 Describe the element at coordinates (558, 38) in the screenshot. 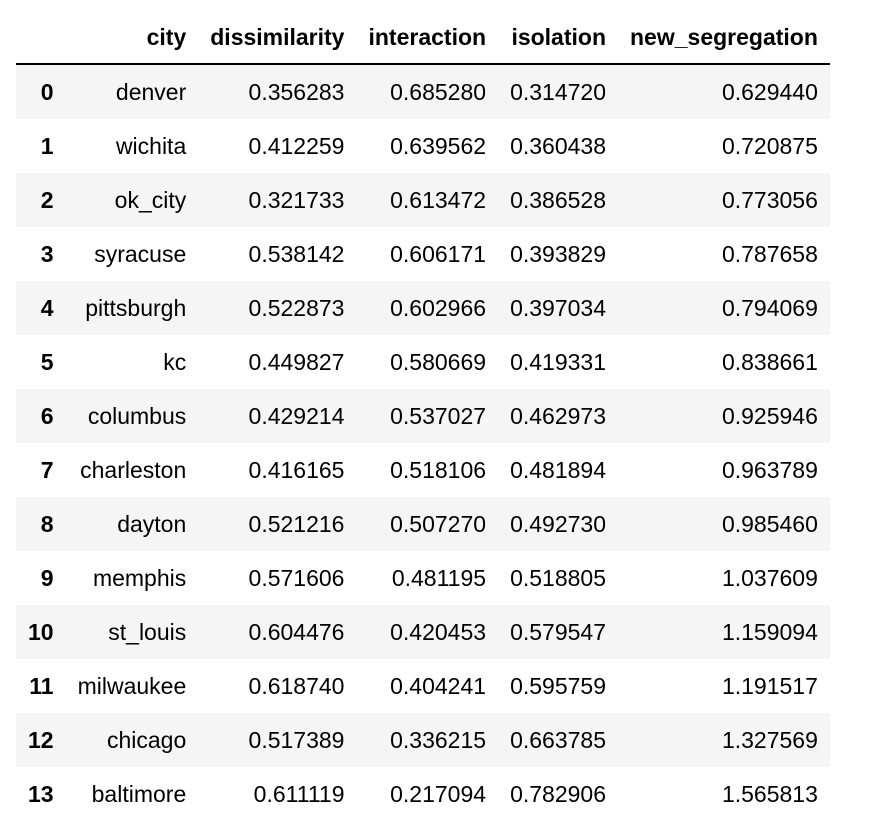

I see `column-header-isolation: isolation` at that location.